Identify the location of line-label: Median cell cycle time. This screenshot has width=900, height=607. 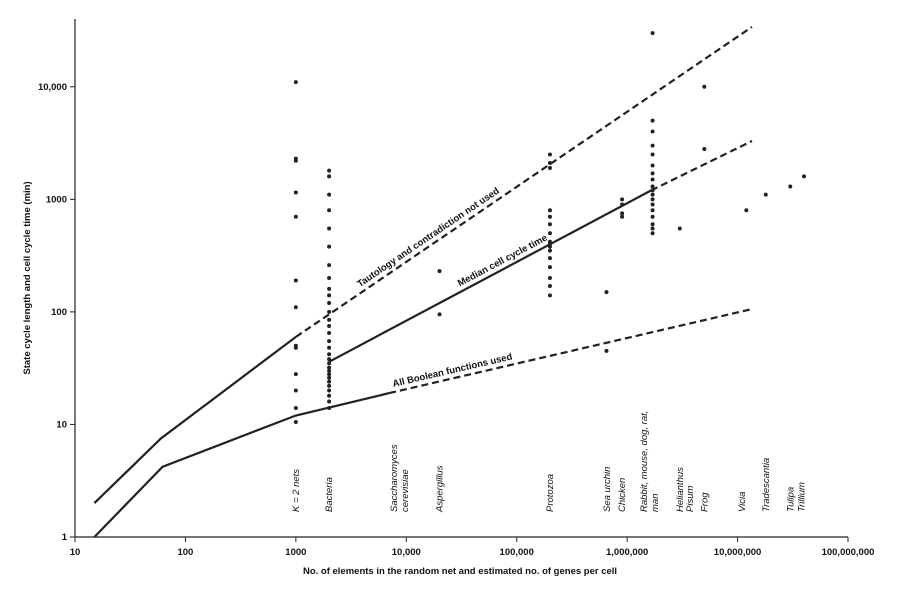
(502, 261).